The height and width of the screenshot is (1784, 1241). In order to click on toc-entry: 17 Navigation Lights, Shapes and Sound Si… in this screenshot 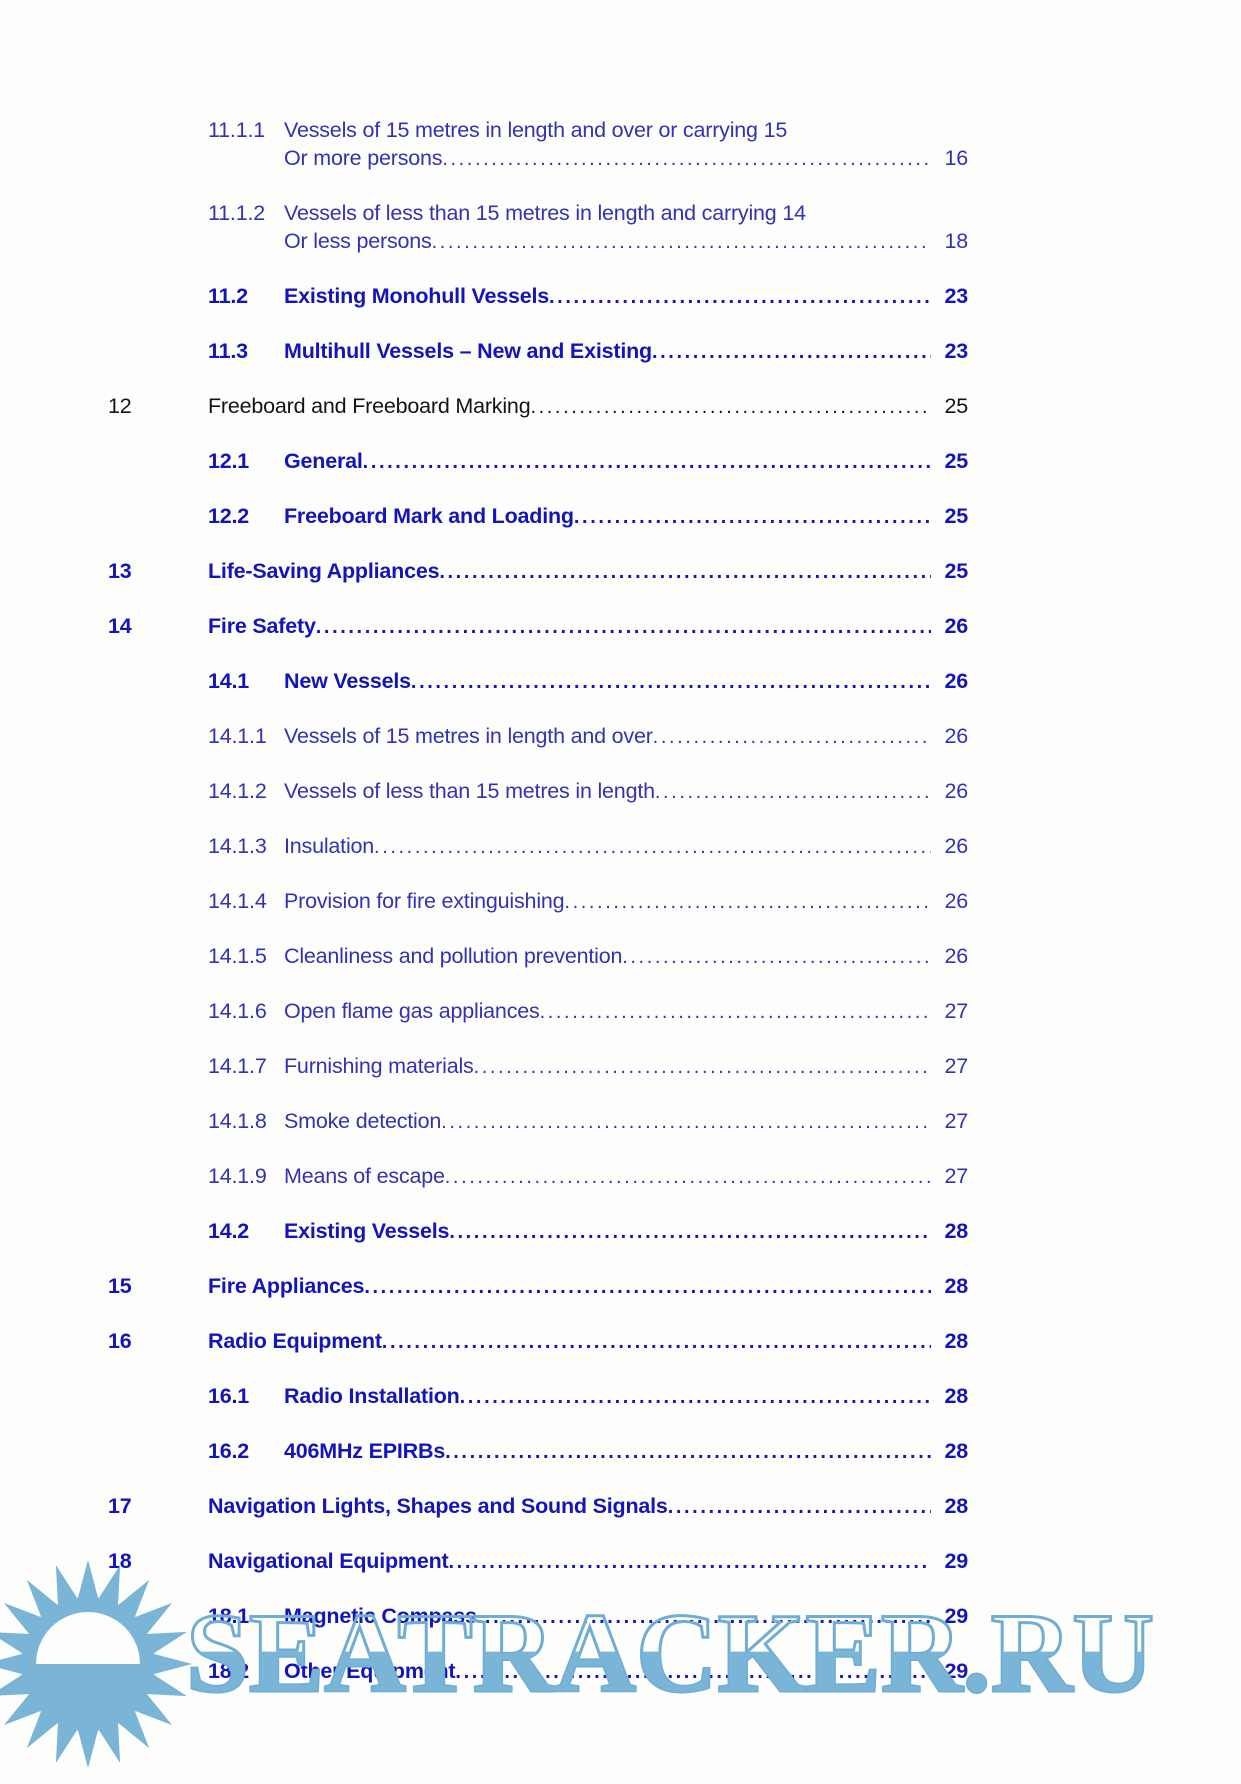, I will do `click(538, 1506)`.